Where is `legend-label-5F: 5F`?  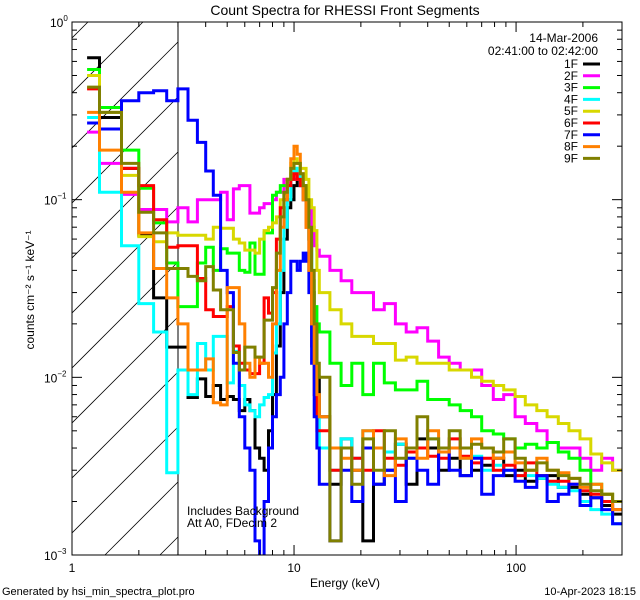 legend-label-5F: 5F is located at coordinates (571, 111).